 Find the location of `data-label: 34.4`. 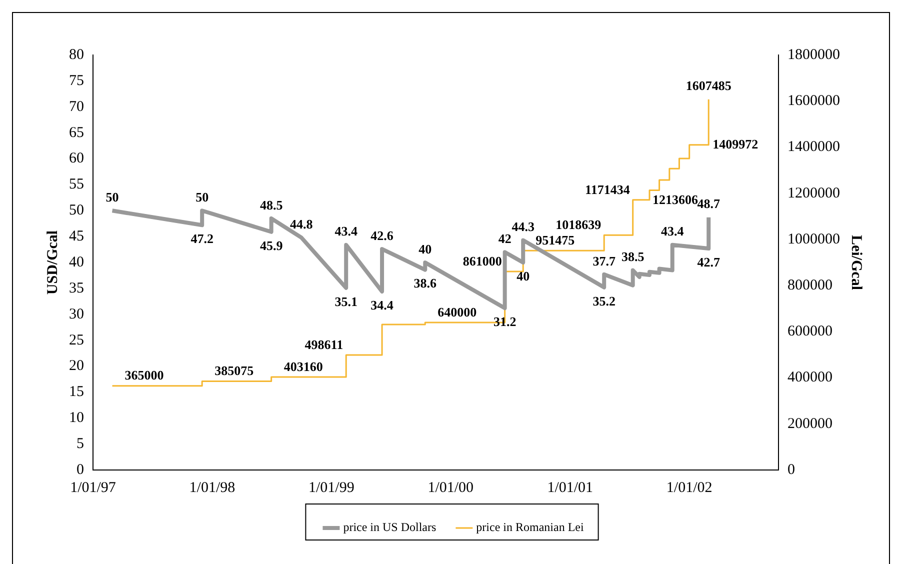

data-label: 34.4 is located at coordinates (382, 304).